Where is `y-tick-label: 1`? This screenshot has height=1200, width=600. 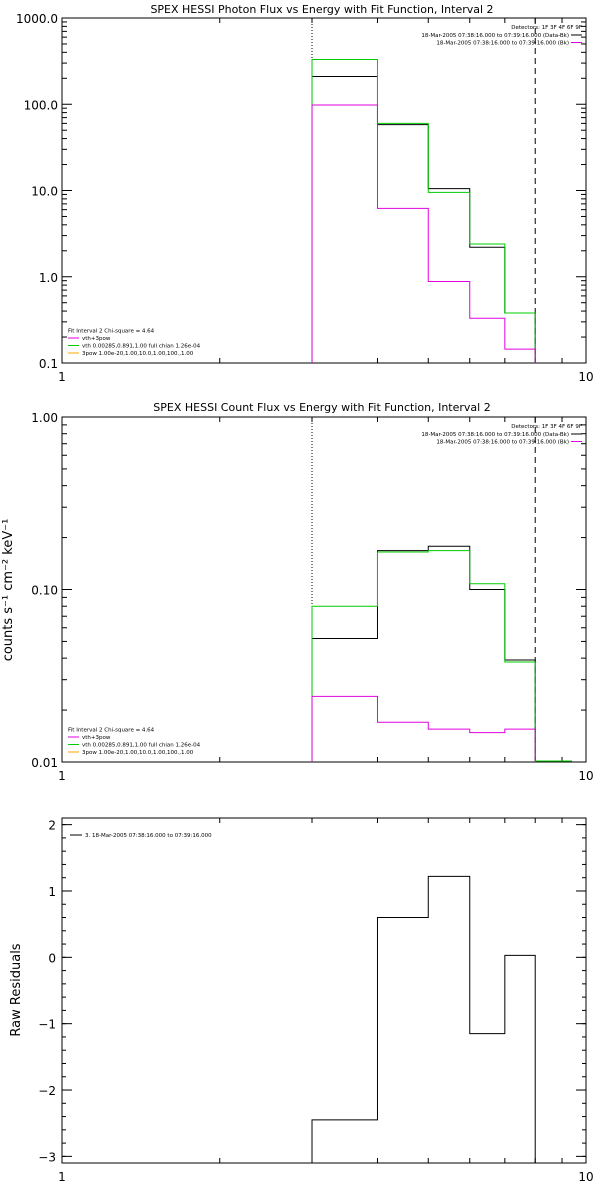 y-tick-label: 1 is located at coordinates (52, 892).